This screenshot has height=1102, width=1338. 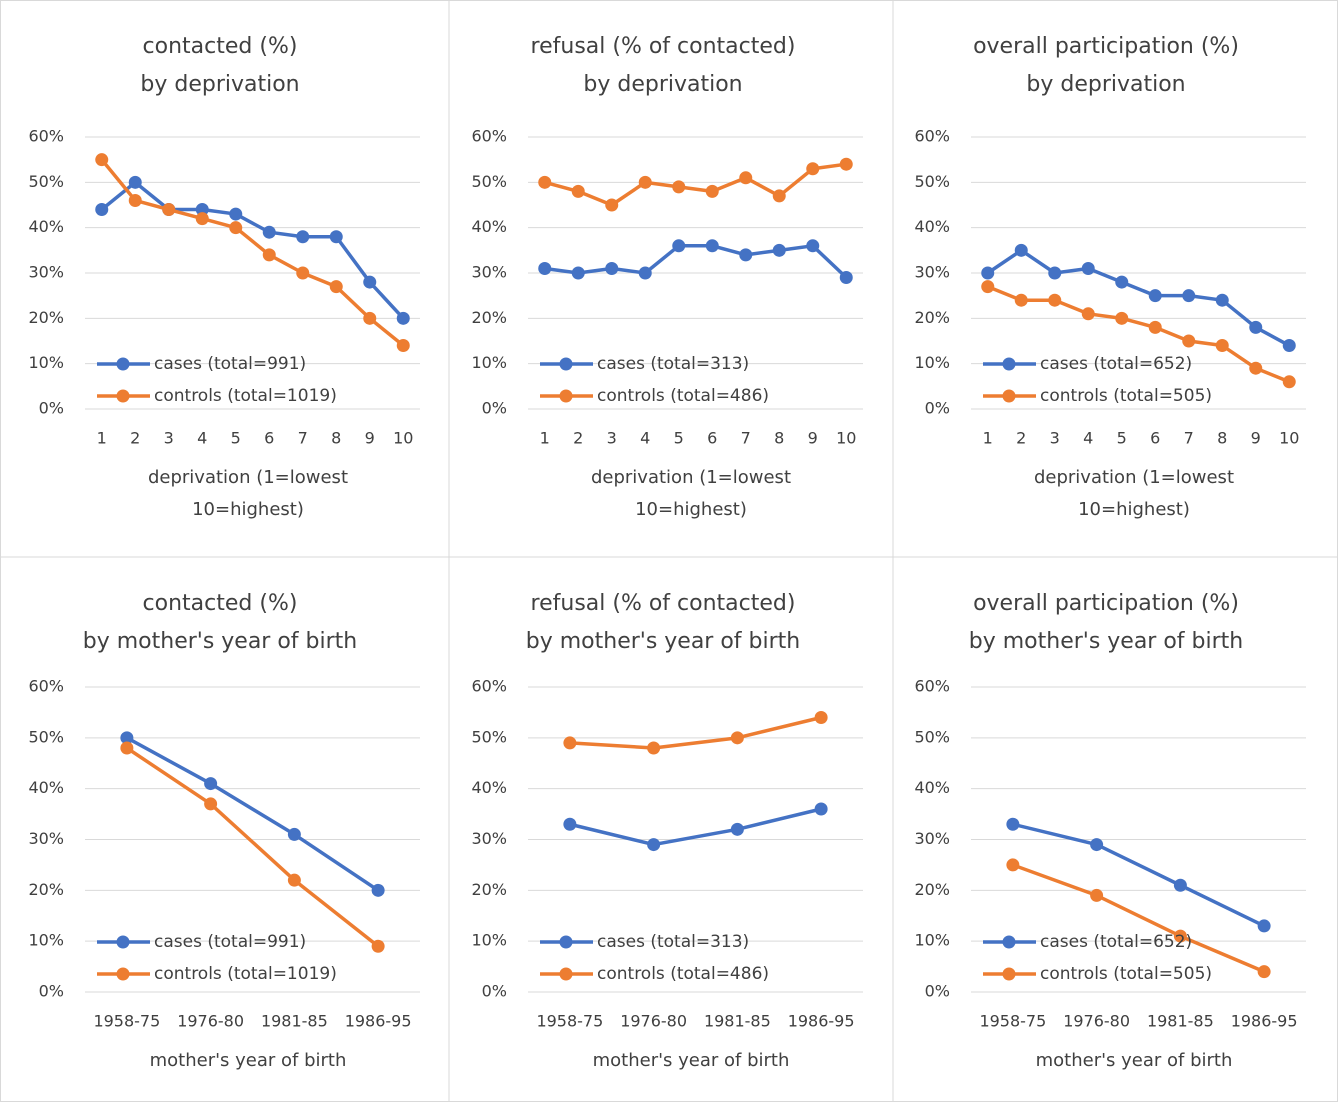 I want to click on x-axis-label: deprivation (1=lowest, so click(x=248, y=477).